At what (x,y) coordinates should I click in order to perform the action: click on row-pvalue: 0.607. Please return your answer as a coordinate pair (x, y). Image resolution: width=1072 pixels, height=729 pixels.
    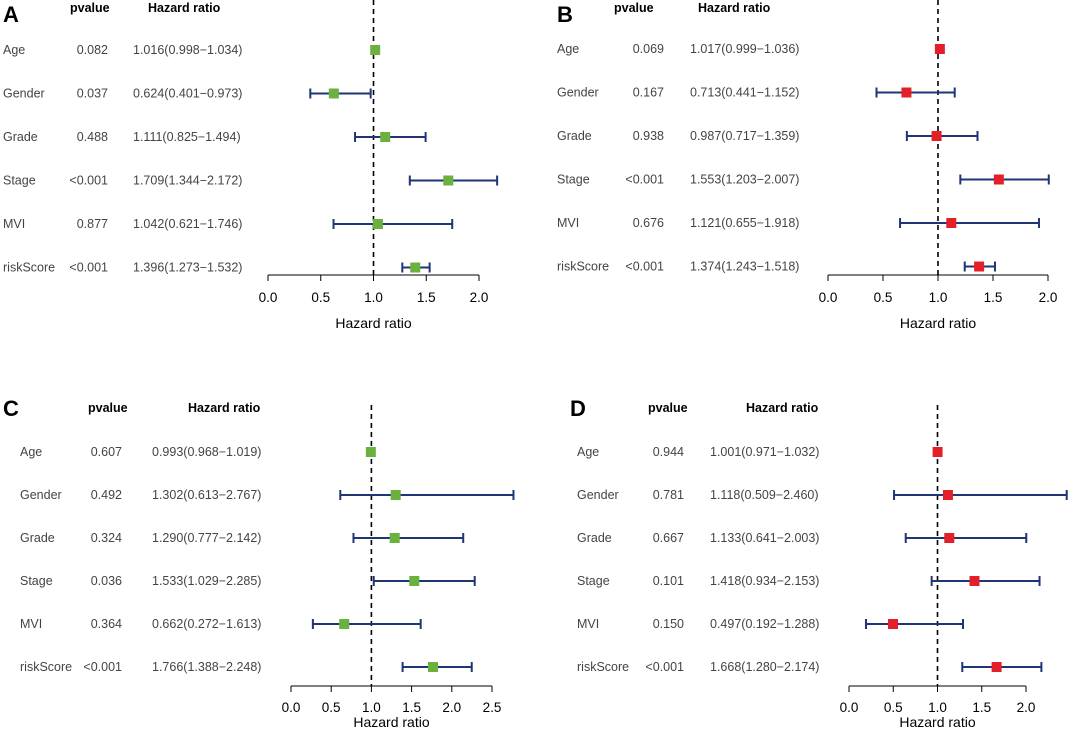
    Looking at the image, I should click on (106, 452).